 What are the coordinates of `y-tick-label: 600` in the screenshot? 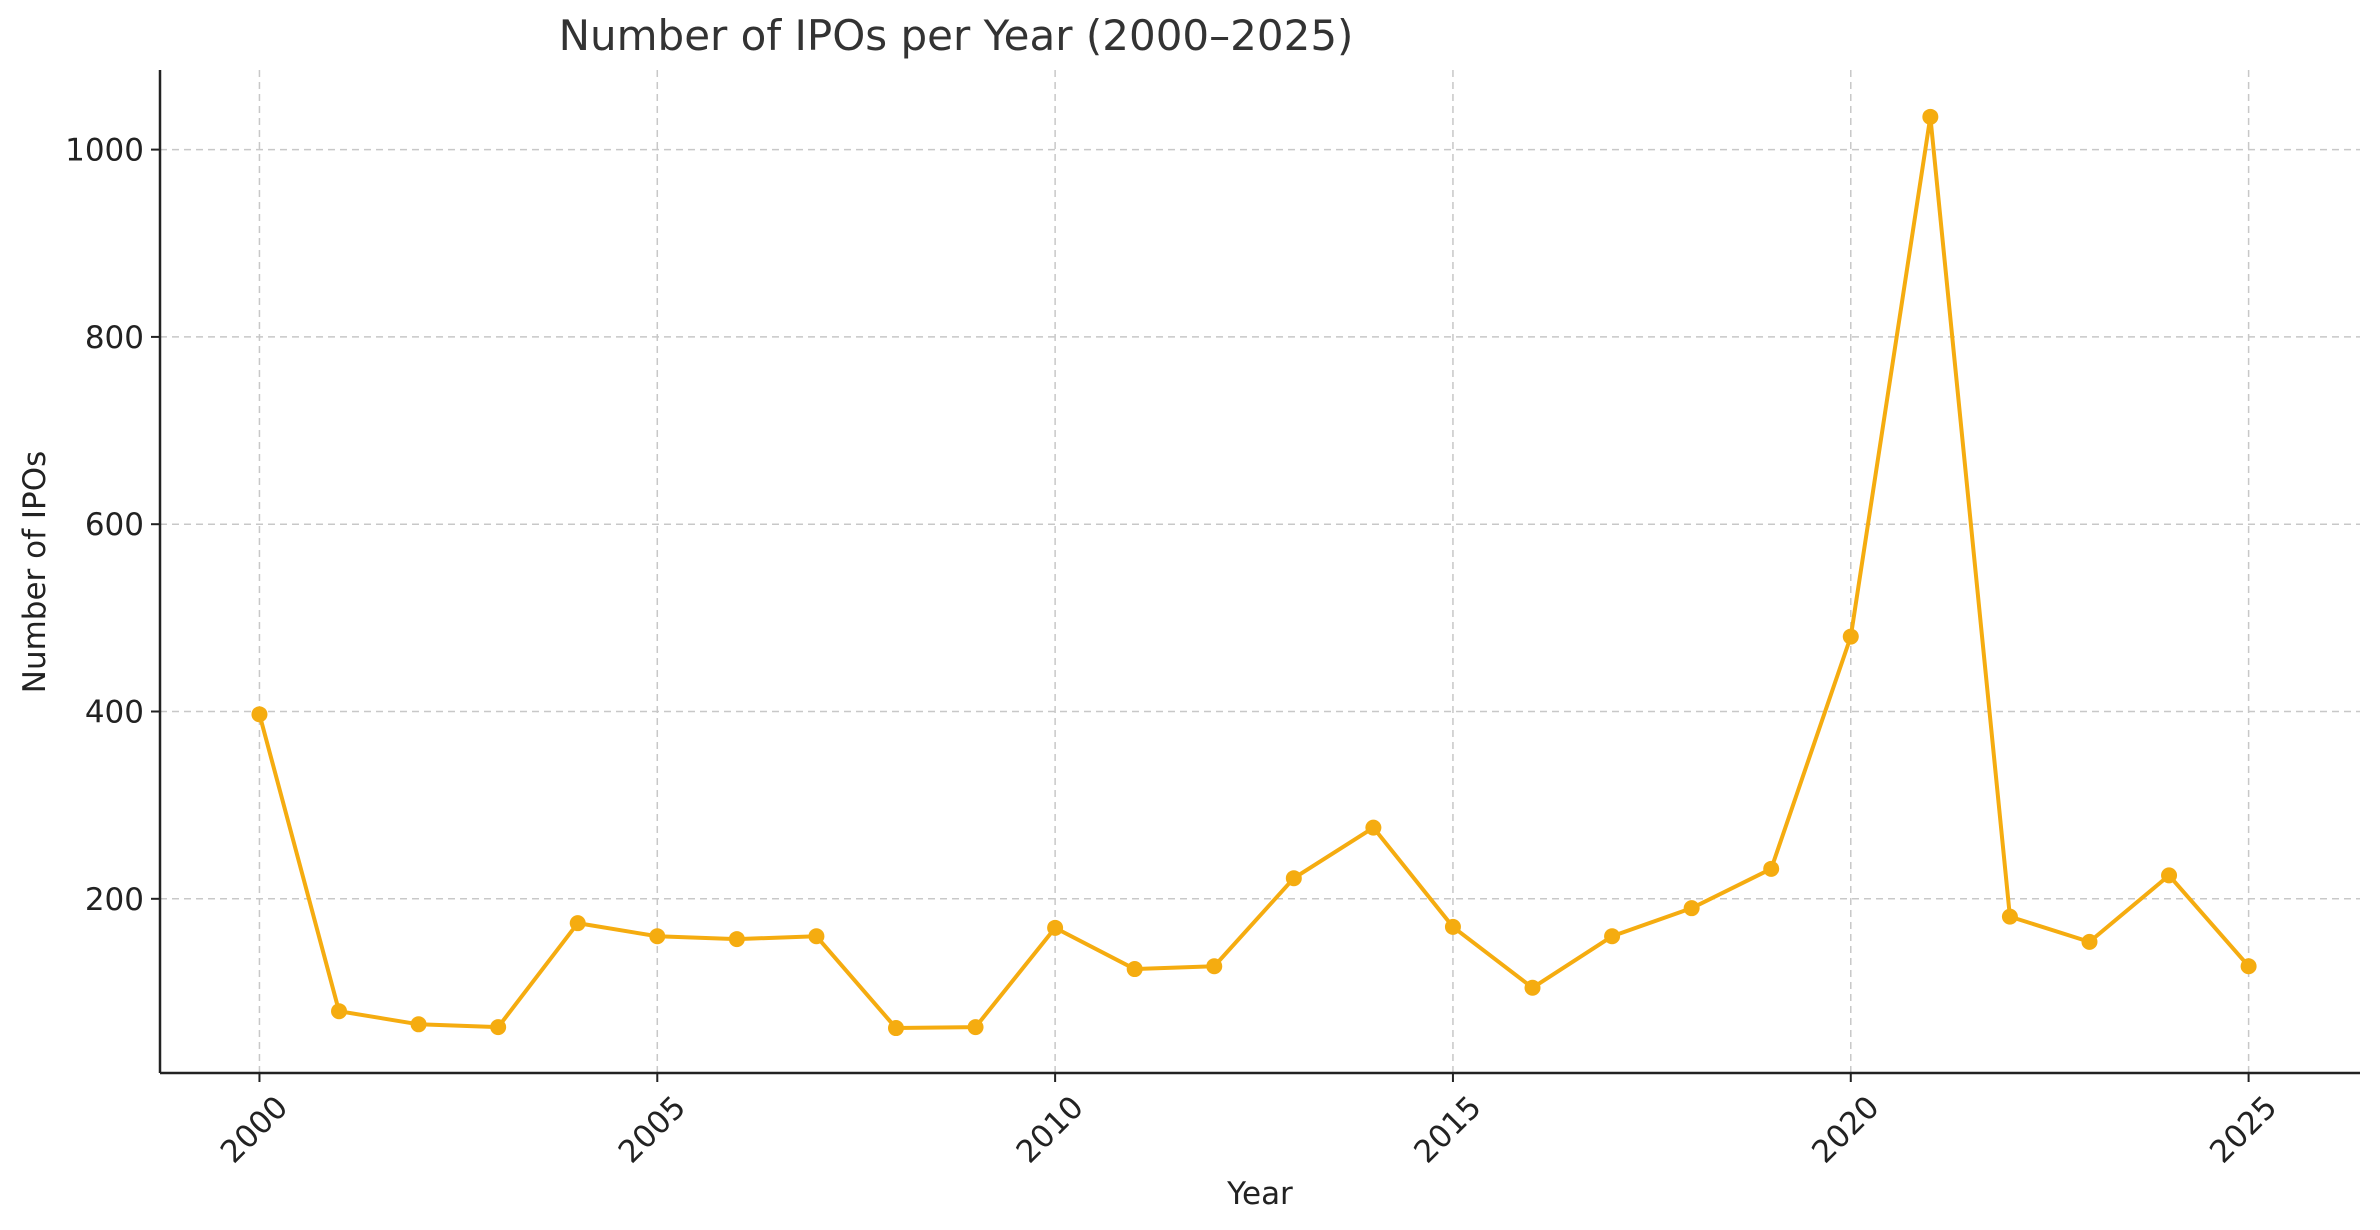 It's located at (114, 525).